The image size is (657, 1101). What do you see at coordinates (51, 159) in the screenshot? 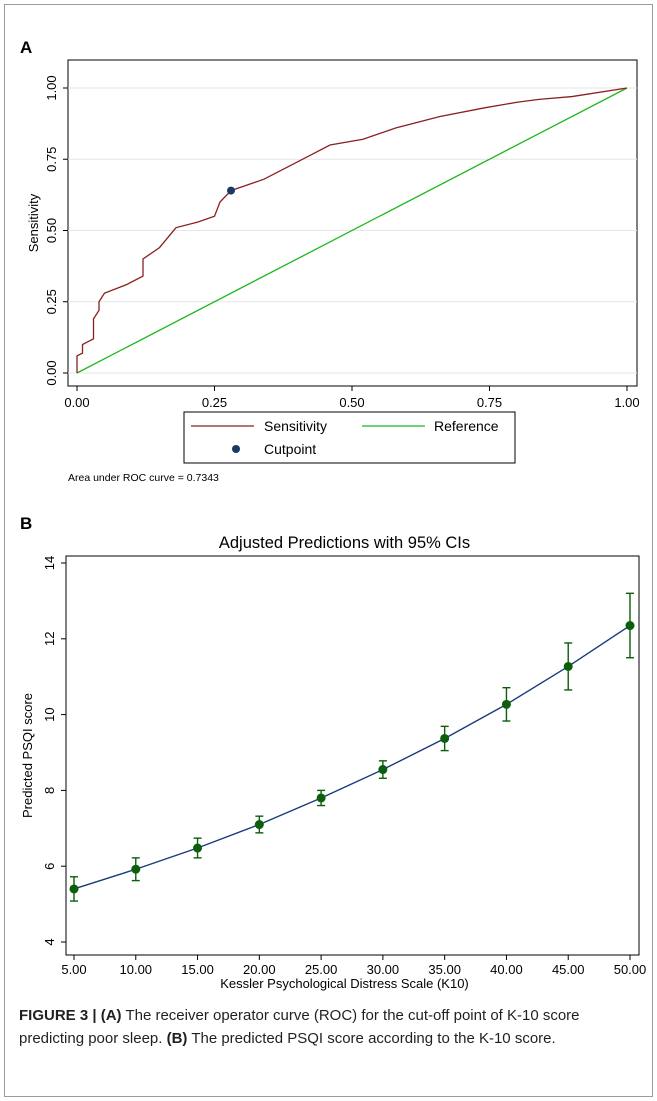
I see `y-tick-label: 0.75` at bounding box center [51, 159].